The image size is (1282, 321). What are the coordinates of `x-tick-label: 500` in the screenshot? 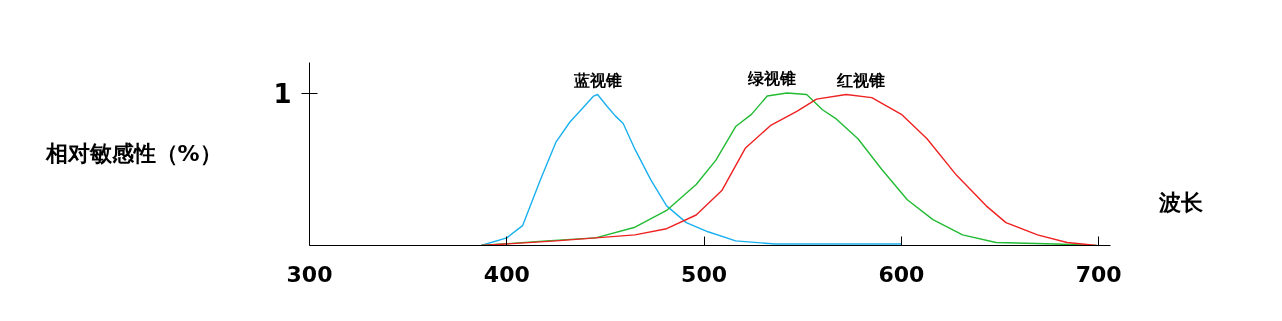 It's located at (704, 274).